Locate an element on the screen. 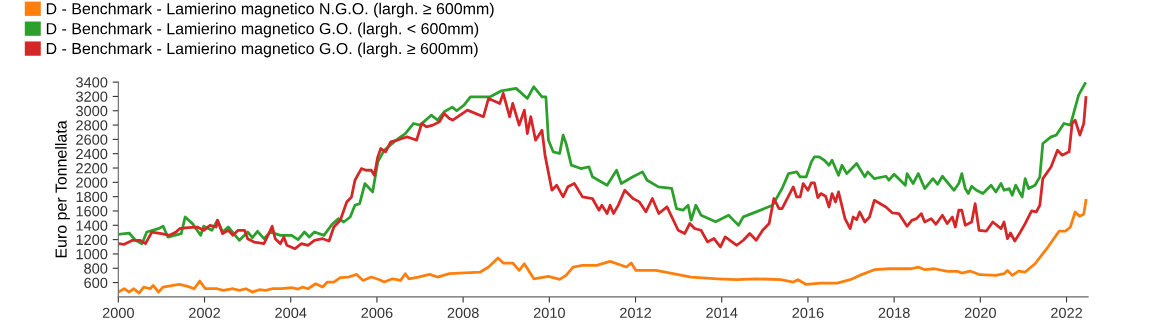 The image size is (1160, 322). x-tick-label: 2016 is located at coordinates (808, 313).